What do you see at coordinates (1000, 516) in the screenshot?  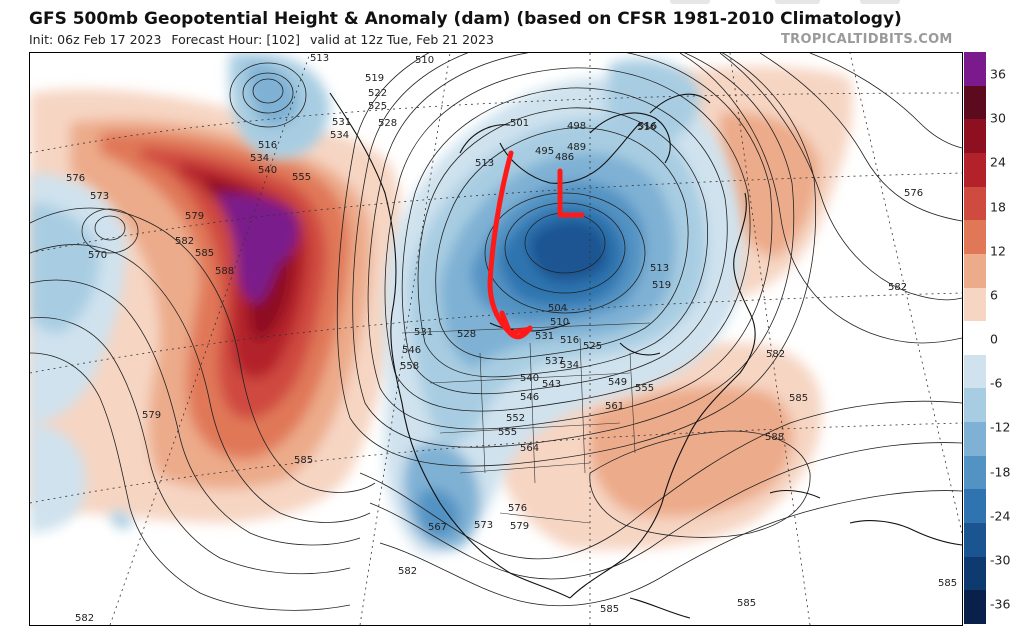 I see `colorbar-label: -24` at bounding box center [1000, 516].